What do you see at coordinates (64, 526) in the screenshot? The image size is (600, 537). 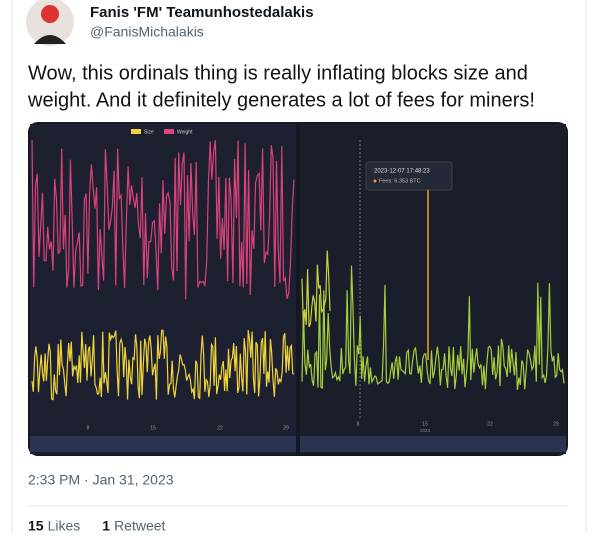 I see `stat-label: Likes` at bounding box center [64, 526].